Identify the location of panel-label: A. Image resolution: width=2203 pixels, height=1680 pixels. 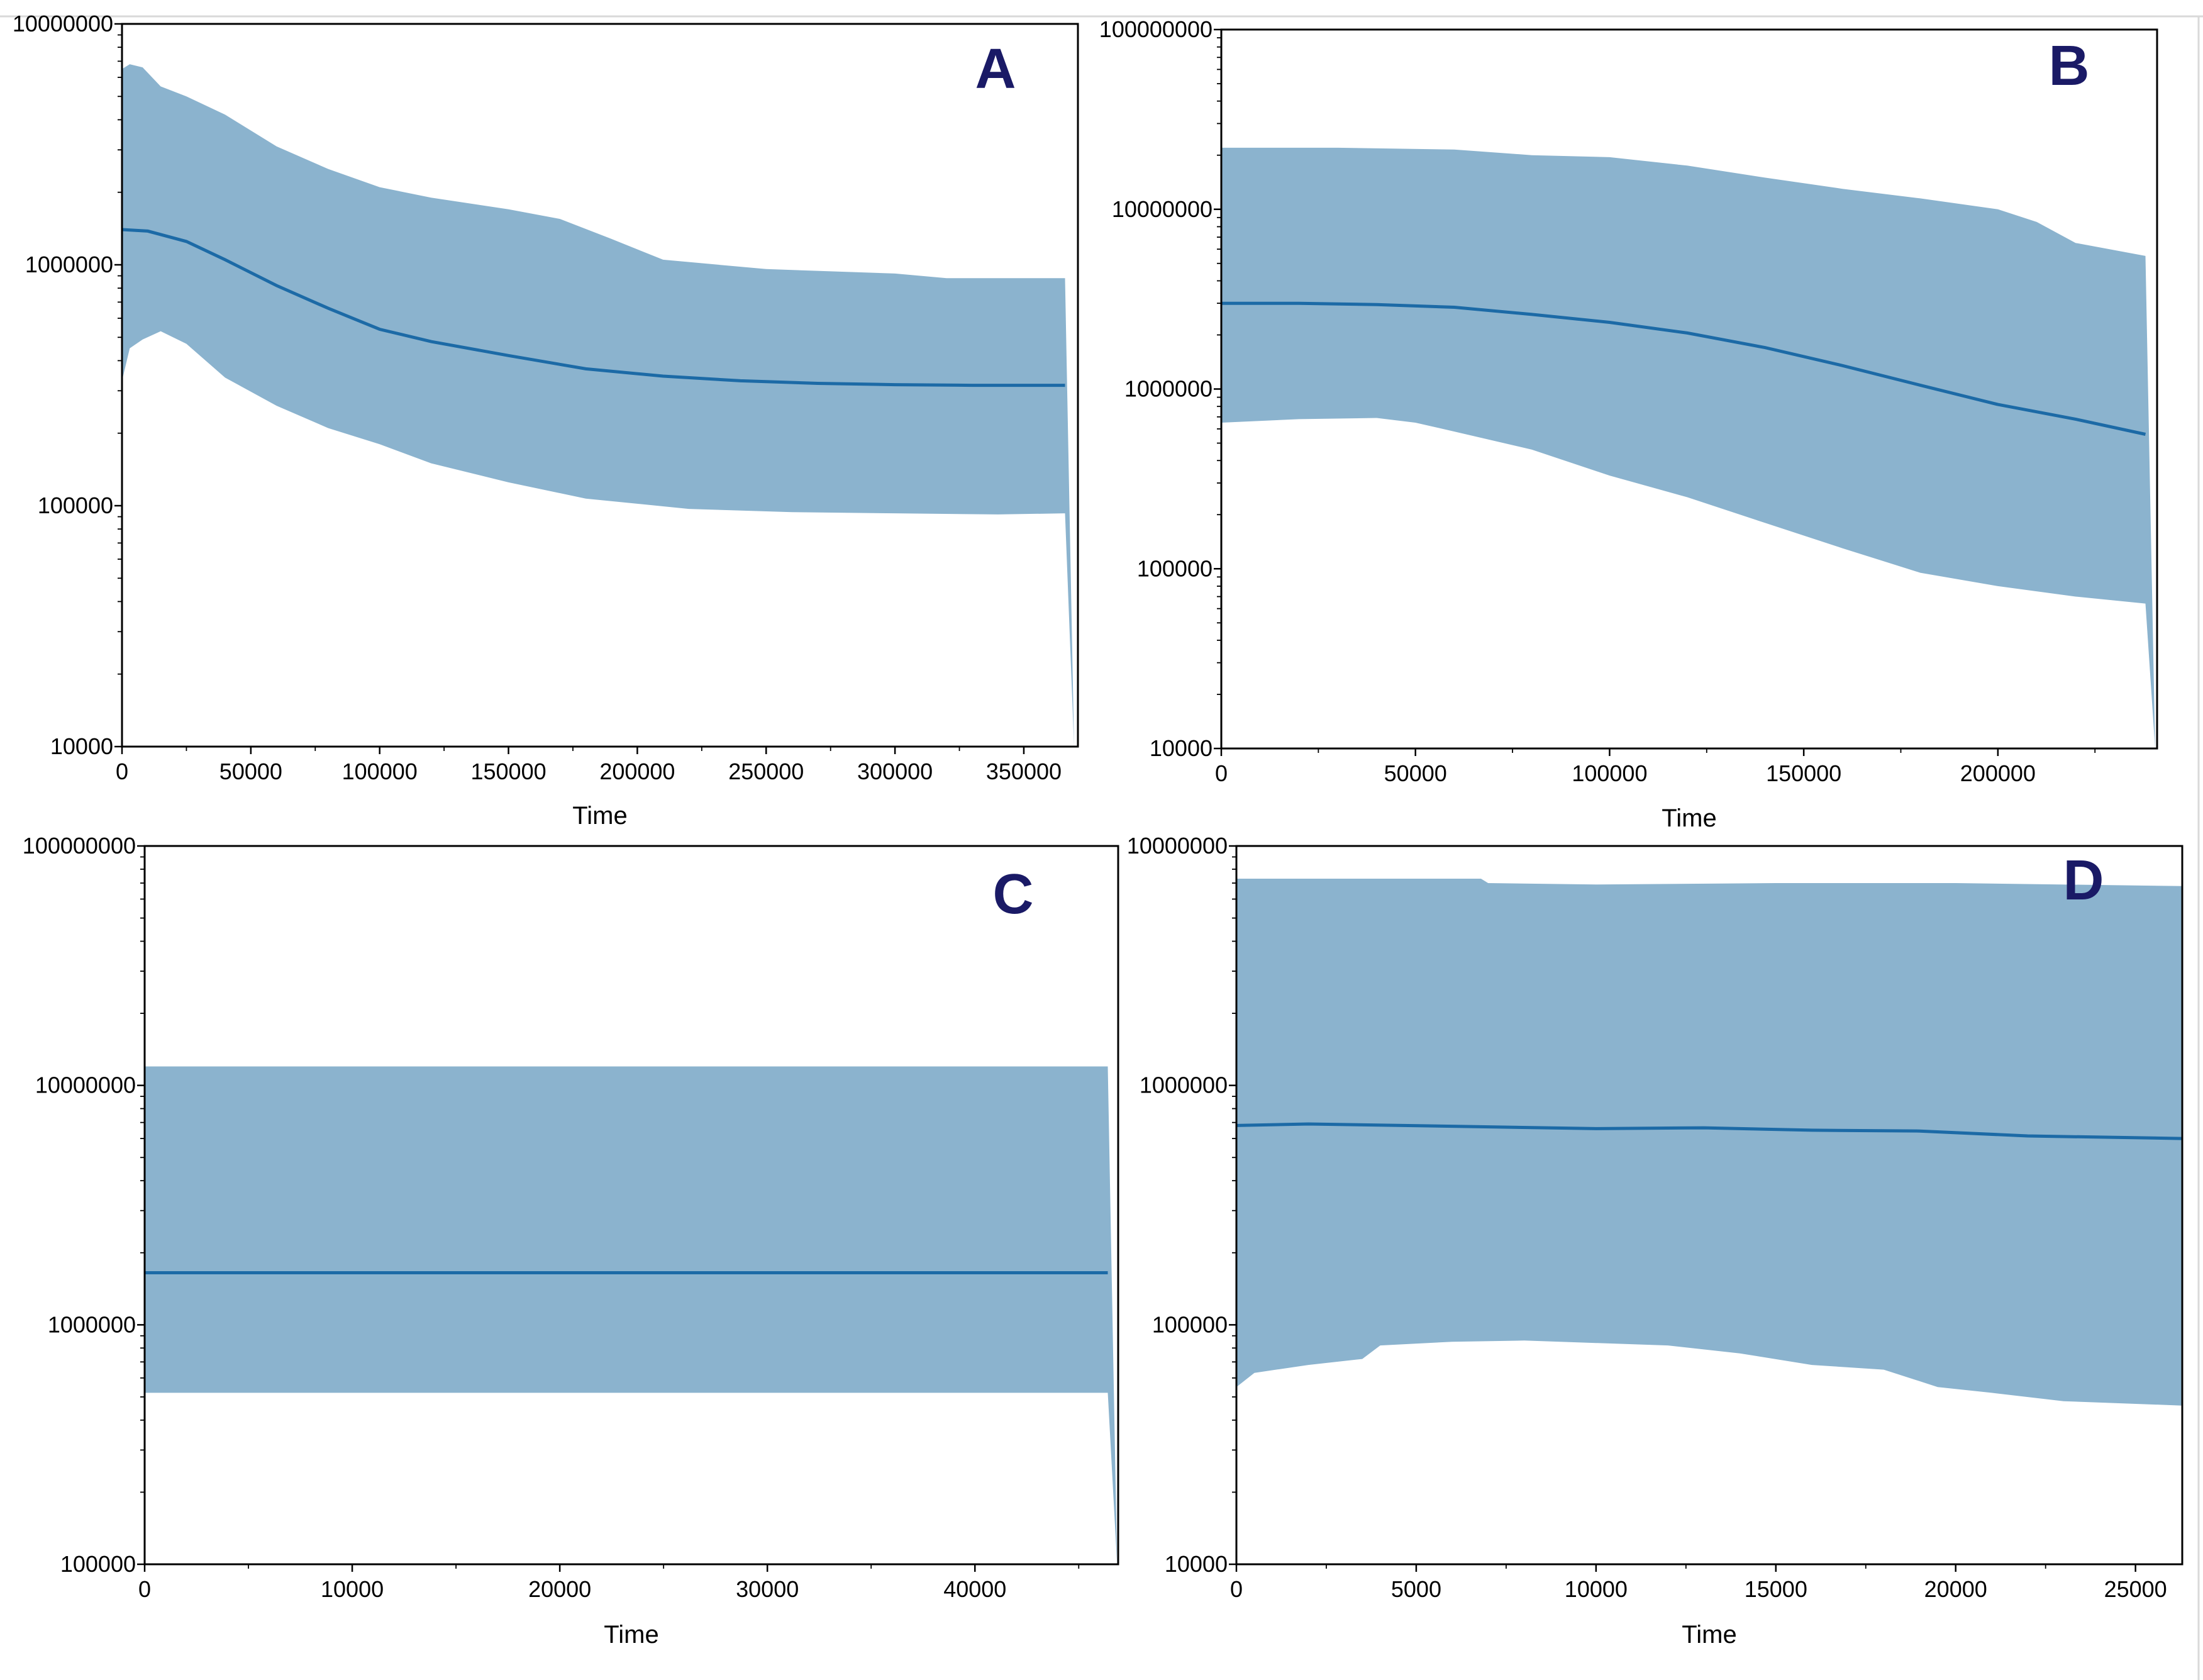
(995, 69).